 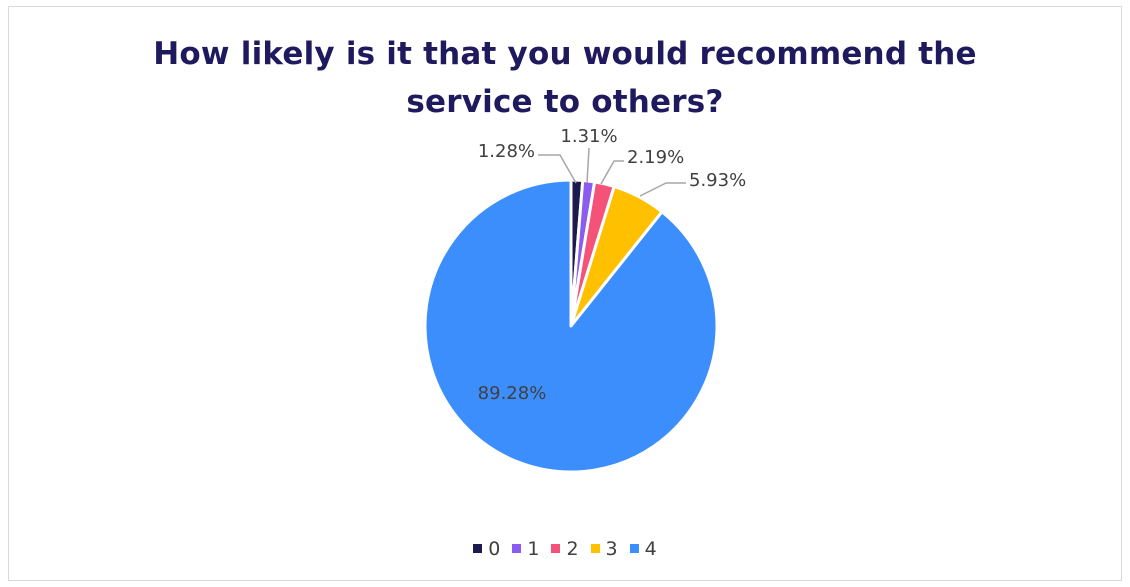 I want to click on legend-label-4: 4, so click(x=650, y=549).